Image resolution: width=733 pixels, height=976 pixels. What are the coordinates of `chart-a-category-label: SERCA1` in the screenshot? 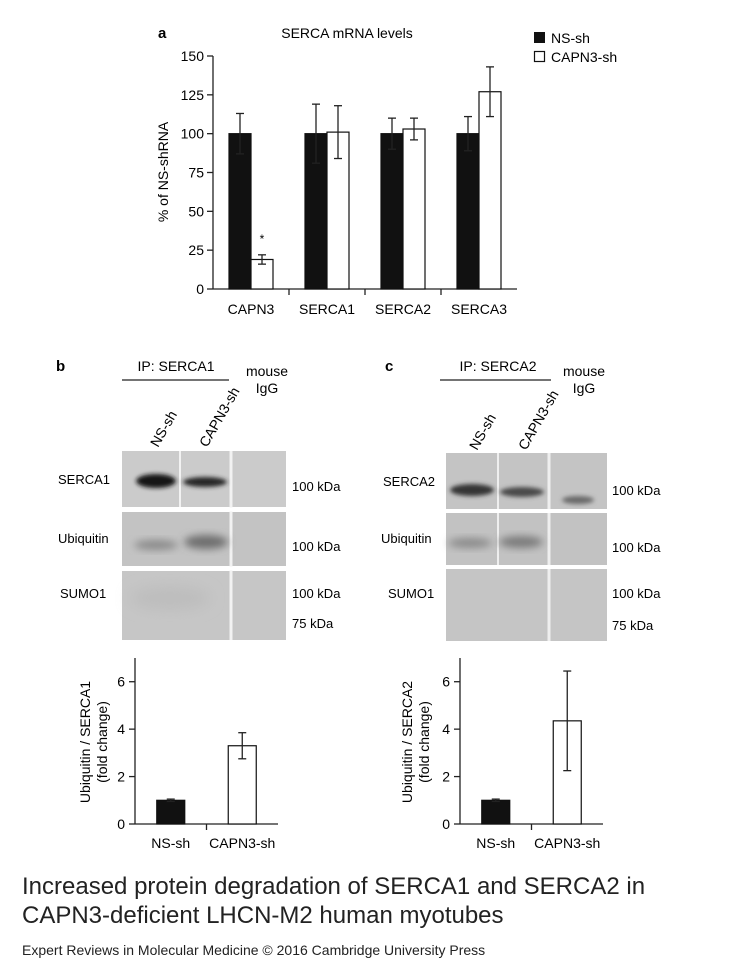 It's located at (327, 309).